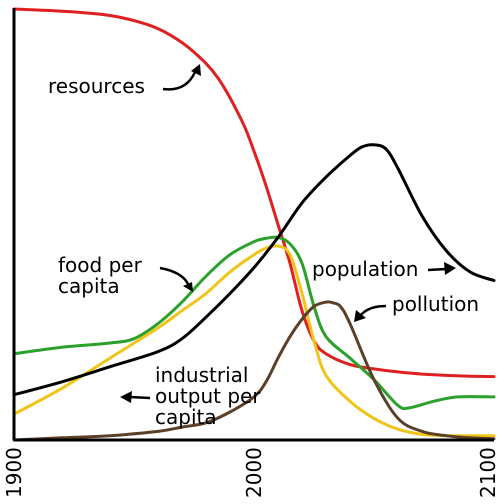 The image size is (500, 504). What do you see at coordinates (201, 375) in the screenshot?
I see `annotation-industrial-text-line1: industrial` at bounding box center [201, 375].